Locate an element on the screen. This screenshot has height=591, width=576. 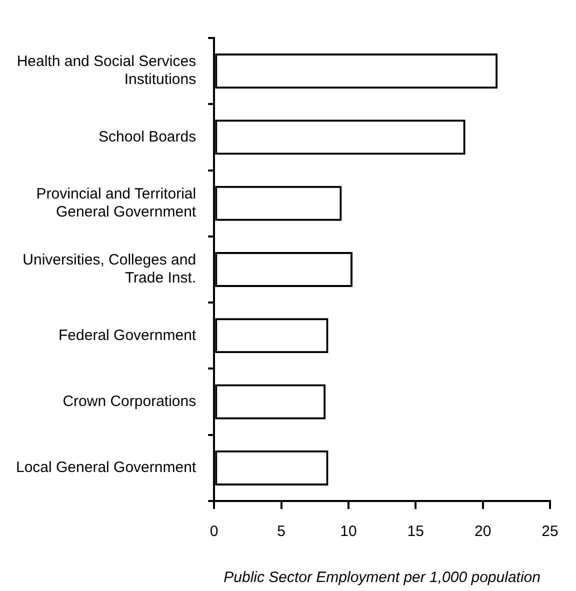
y-tick-label: Health and Social Services Institutions is located at coordinates (106, 70).